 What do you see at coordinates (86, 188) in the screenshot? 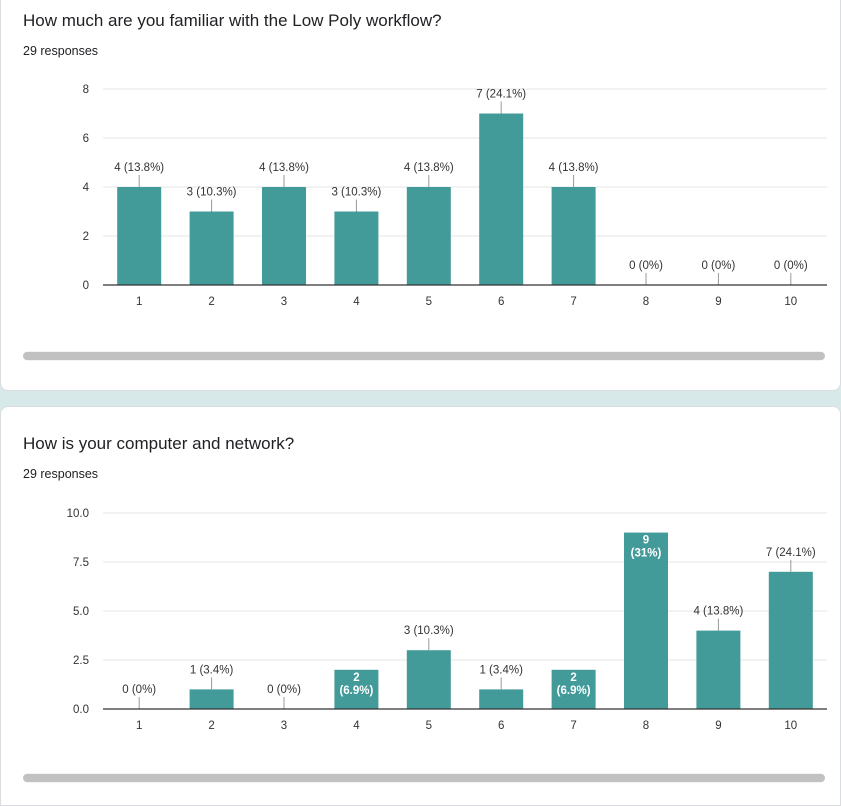
I see `y-tick-label: 4` at bounding box center [86, 188].